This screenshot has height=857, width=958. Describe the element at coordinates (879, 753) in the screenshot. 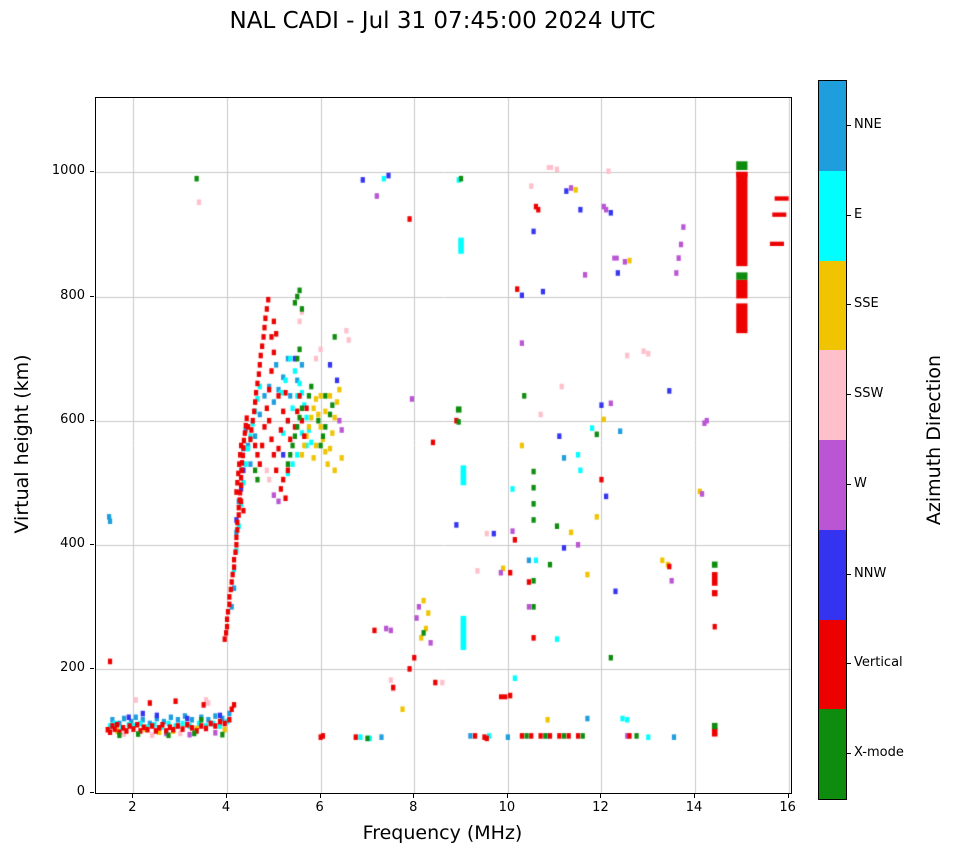

I see `colorbar-label-x-mode: X-mode` at that location.